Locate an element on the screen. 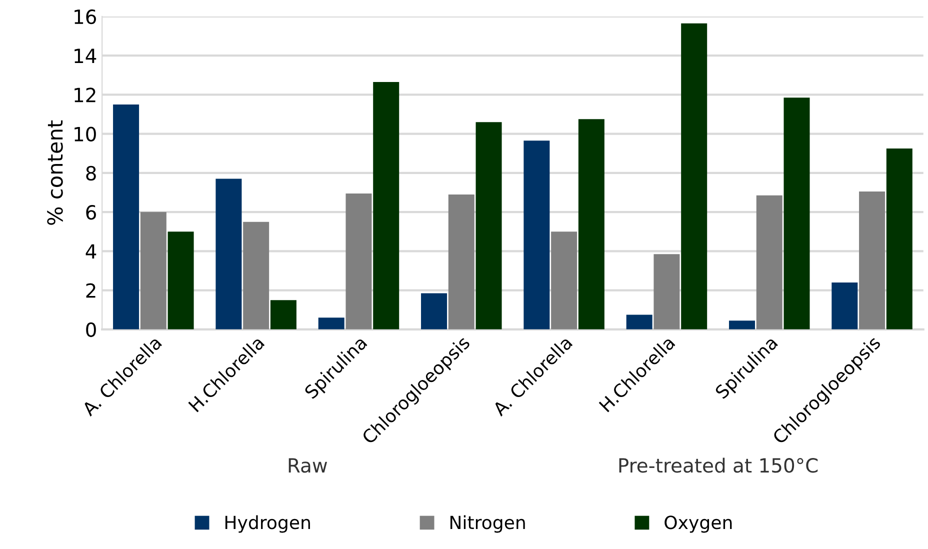 The height and width of the screenshot is (549, 928). y-tick-label: 0 is located at coordinates (91, 330).